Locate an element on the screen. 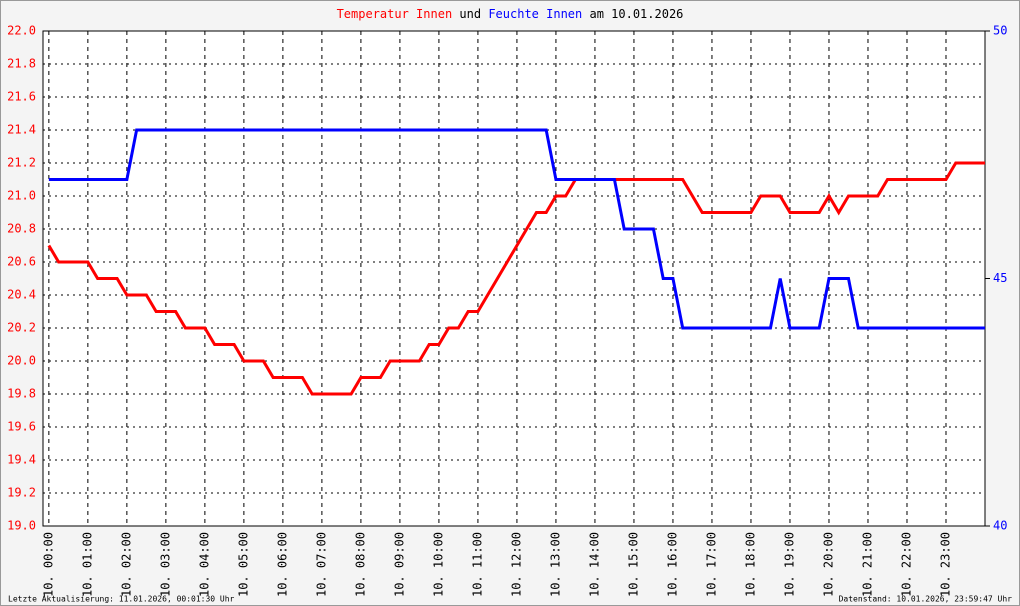 Image resolution: width=1020 pixels, height=606 pixels. x-tick-label: 10. 22:00 is located at coordinates (906, 564).